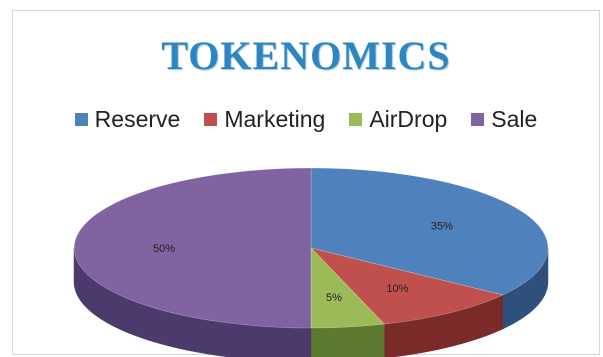  I want to click on legend-swatch-sale, so click(478, 119).